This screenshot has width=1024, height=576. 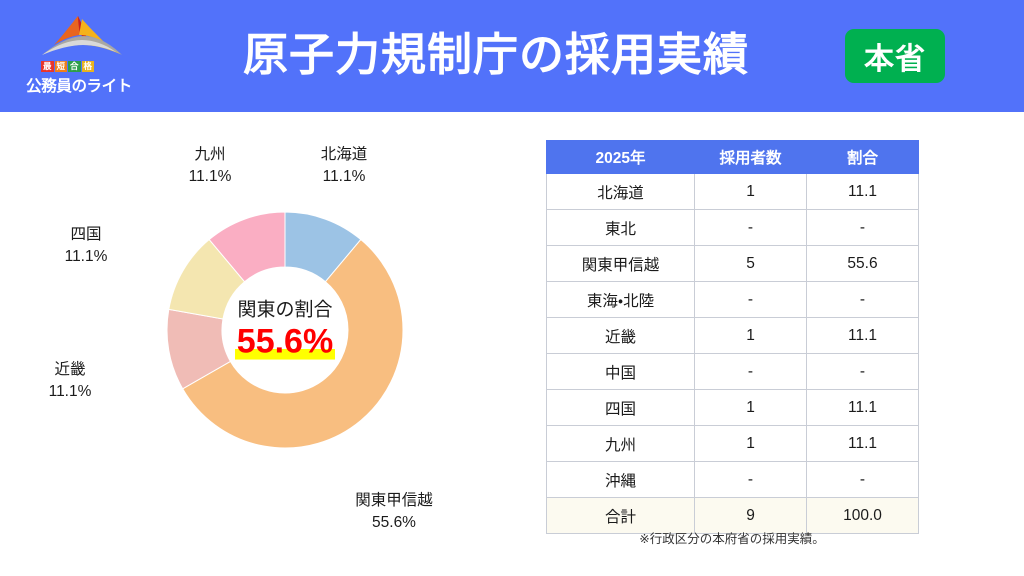 What do you see at coordinates (620, 443) in the screenshot?
I see `table-cell-region: 九州` at bounding box center [620, 443].